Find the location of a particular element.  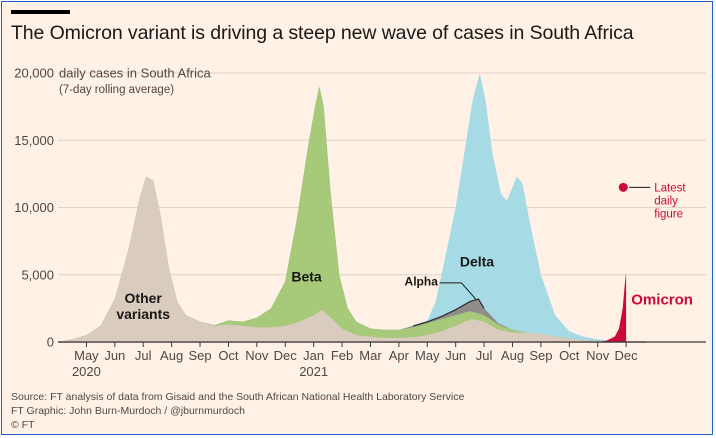

y-tick-label: 20,000 is located at coordinates (34, 73).